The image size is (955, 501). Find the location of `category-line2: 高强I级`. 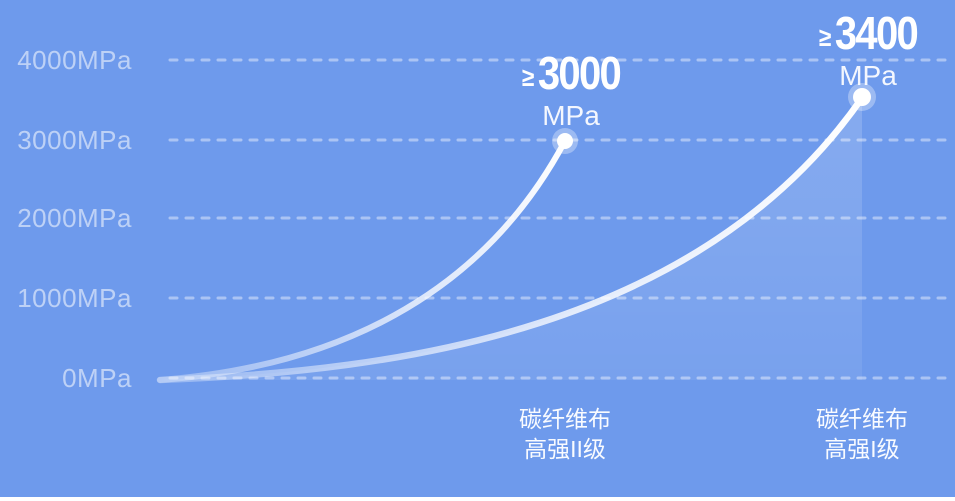

category-line2: 高强I级 is located at coordinates (862, 449).